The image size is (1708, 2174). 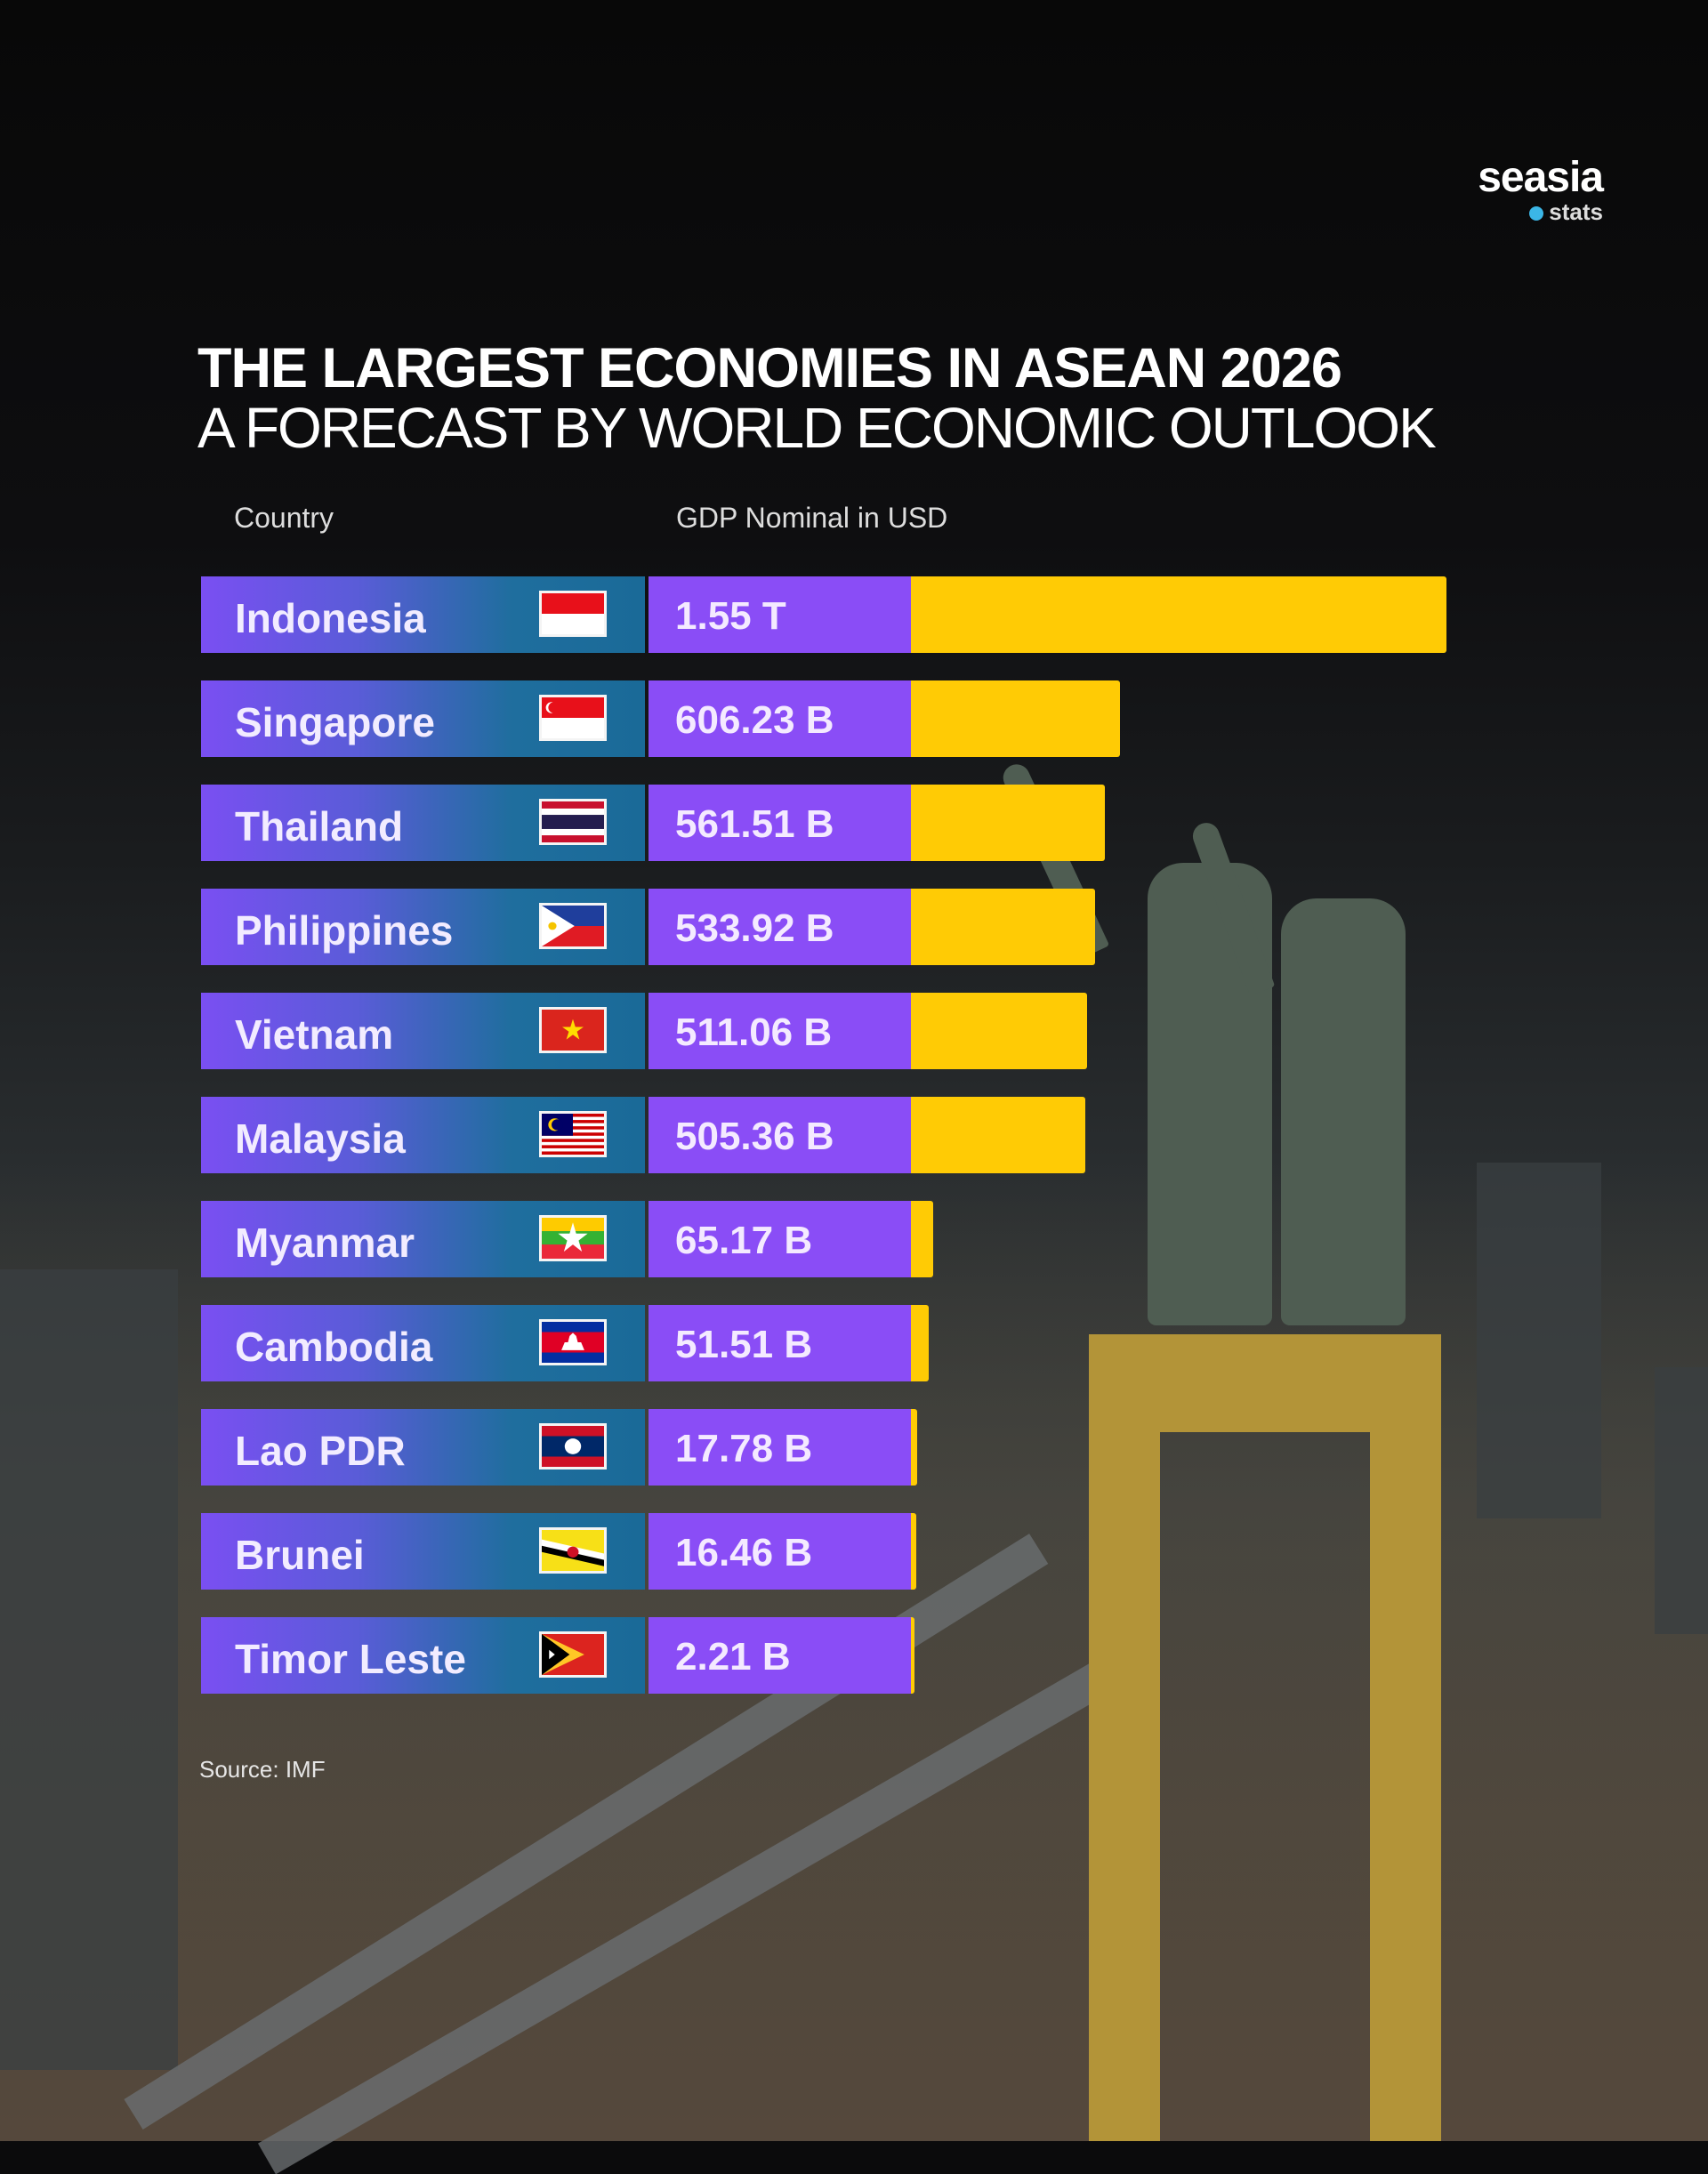 I want to click on country-cell: Cambodia, so click(x=423, y=1343).